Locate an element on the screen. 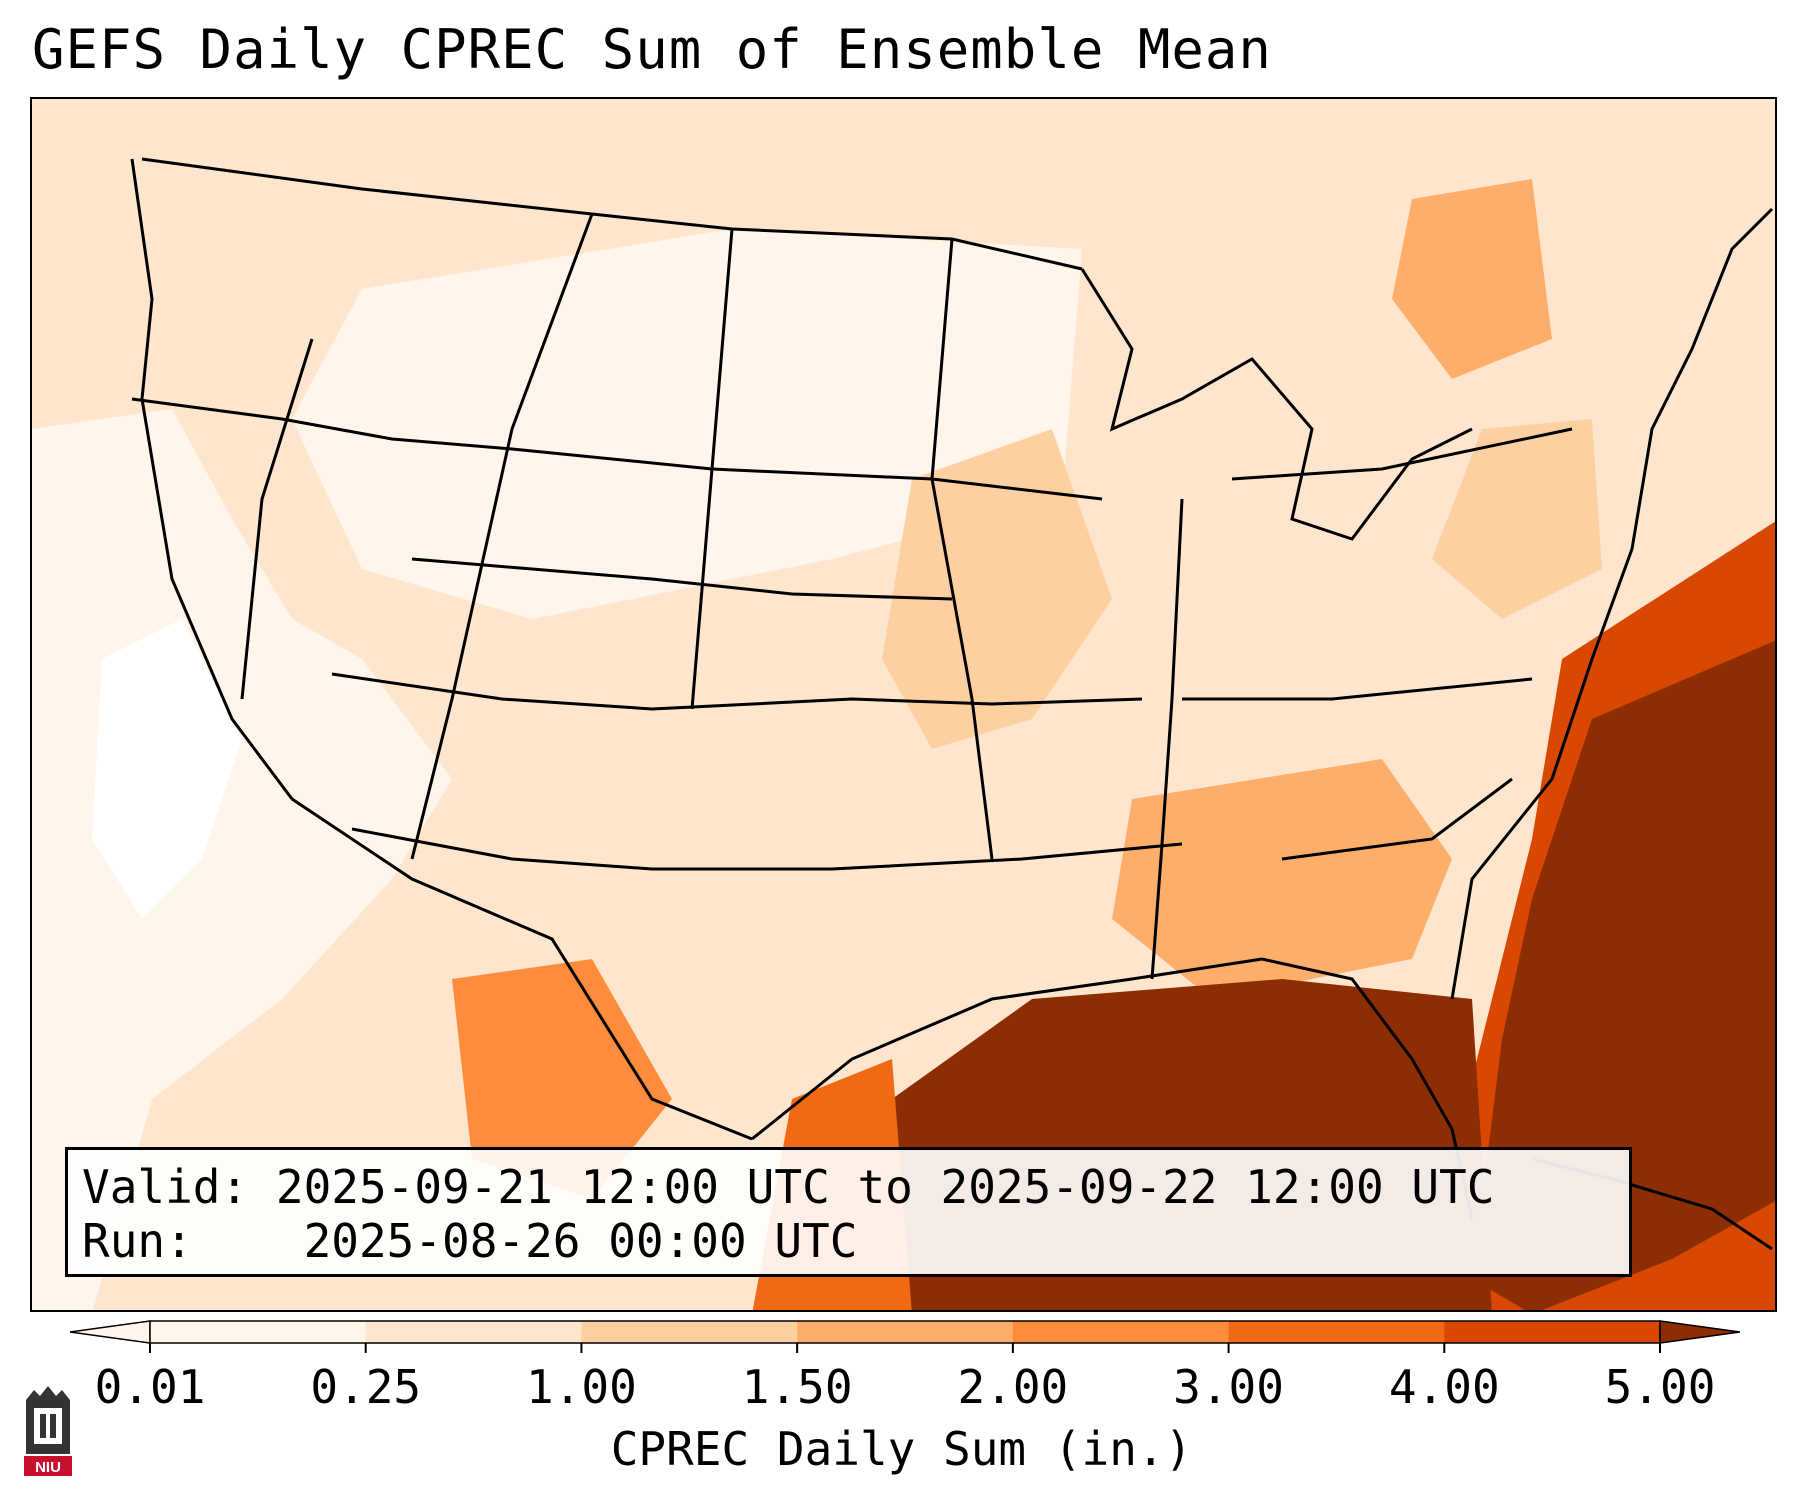 The width and height of the screenshot is (1803, 1500). central-moderate-region is located at coordinates (997, 589).